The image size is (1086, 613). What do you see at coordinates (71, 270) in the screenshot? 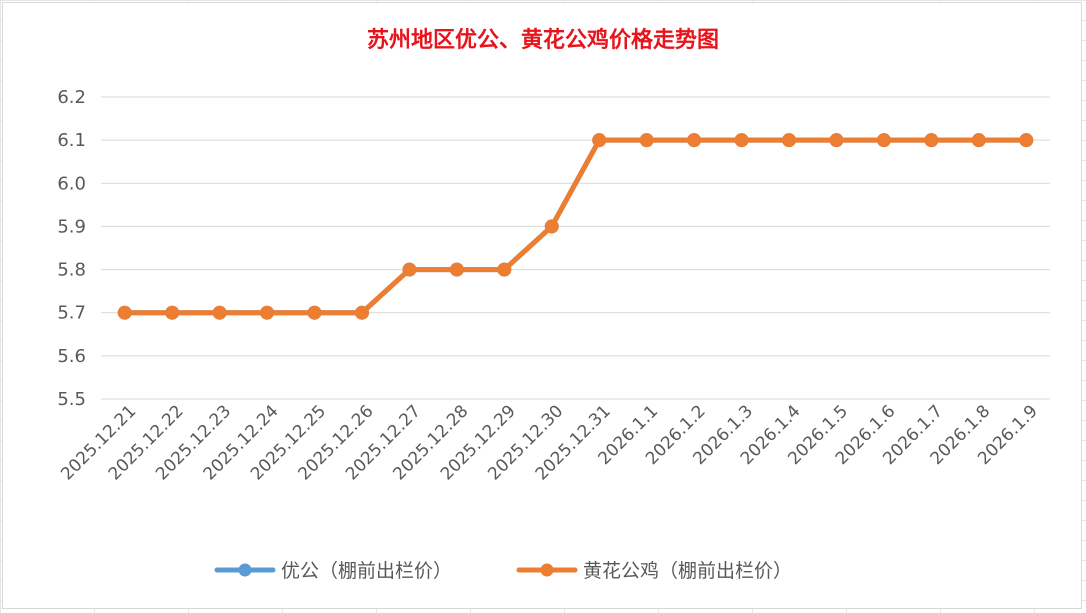
I see `y-tick-label: 5.8` at bounding box center [71, 270].